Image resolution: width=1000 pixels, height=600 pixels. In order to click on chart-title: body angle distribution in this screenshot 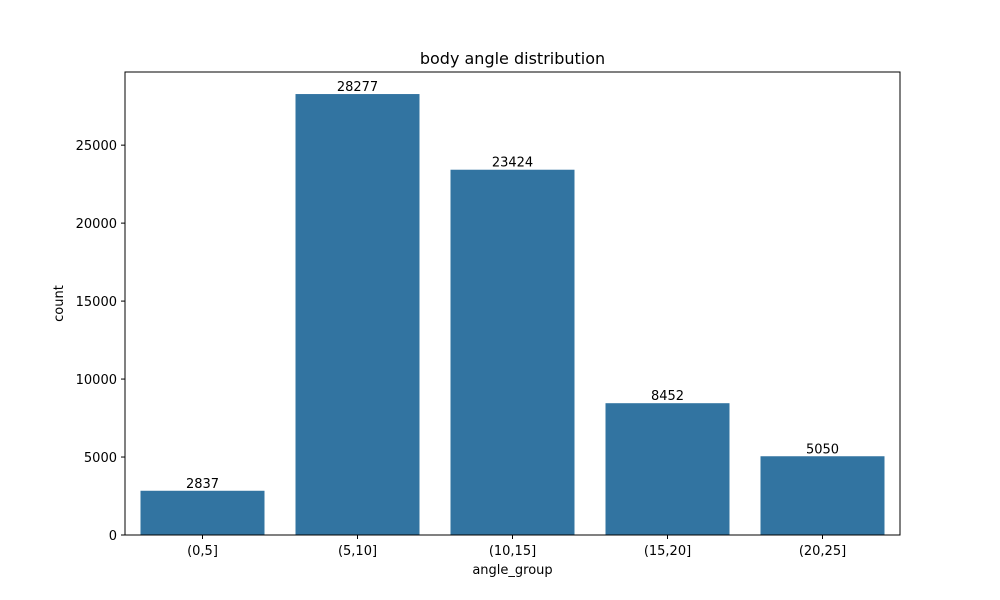, I will do `click(512, 58)`.